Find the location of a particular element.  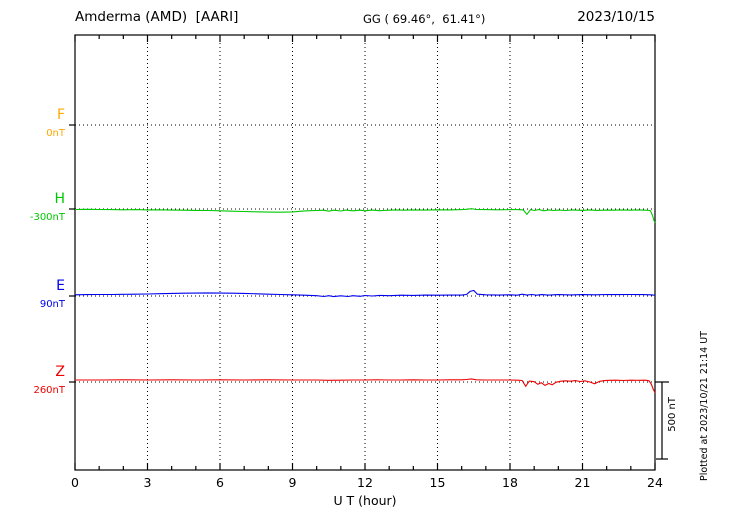

trace-label-e: E is located at coordinates (60, 286).